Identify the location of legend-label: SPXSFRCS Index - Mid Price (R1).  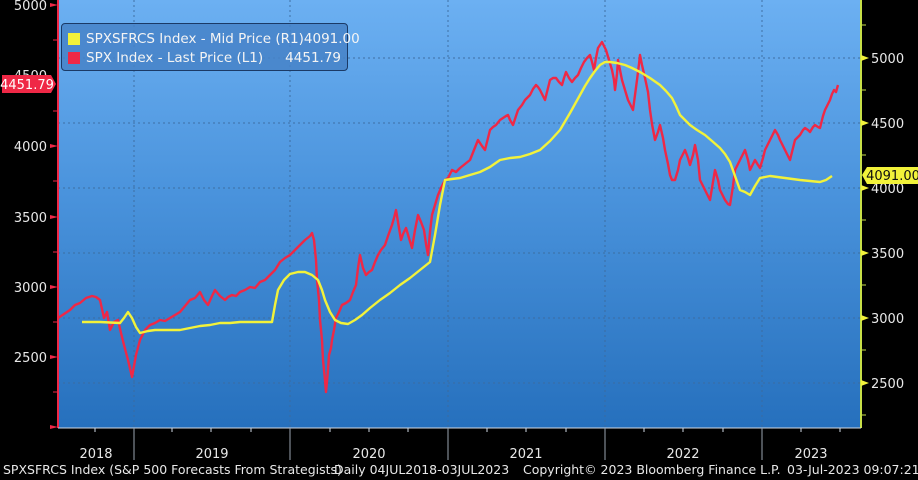
(195, 38).